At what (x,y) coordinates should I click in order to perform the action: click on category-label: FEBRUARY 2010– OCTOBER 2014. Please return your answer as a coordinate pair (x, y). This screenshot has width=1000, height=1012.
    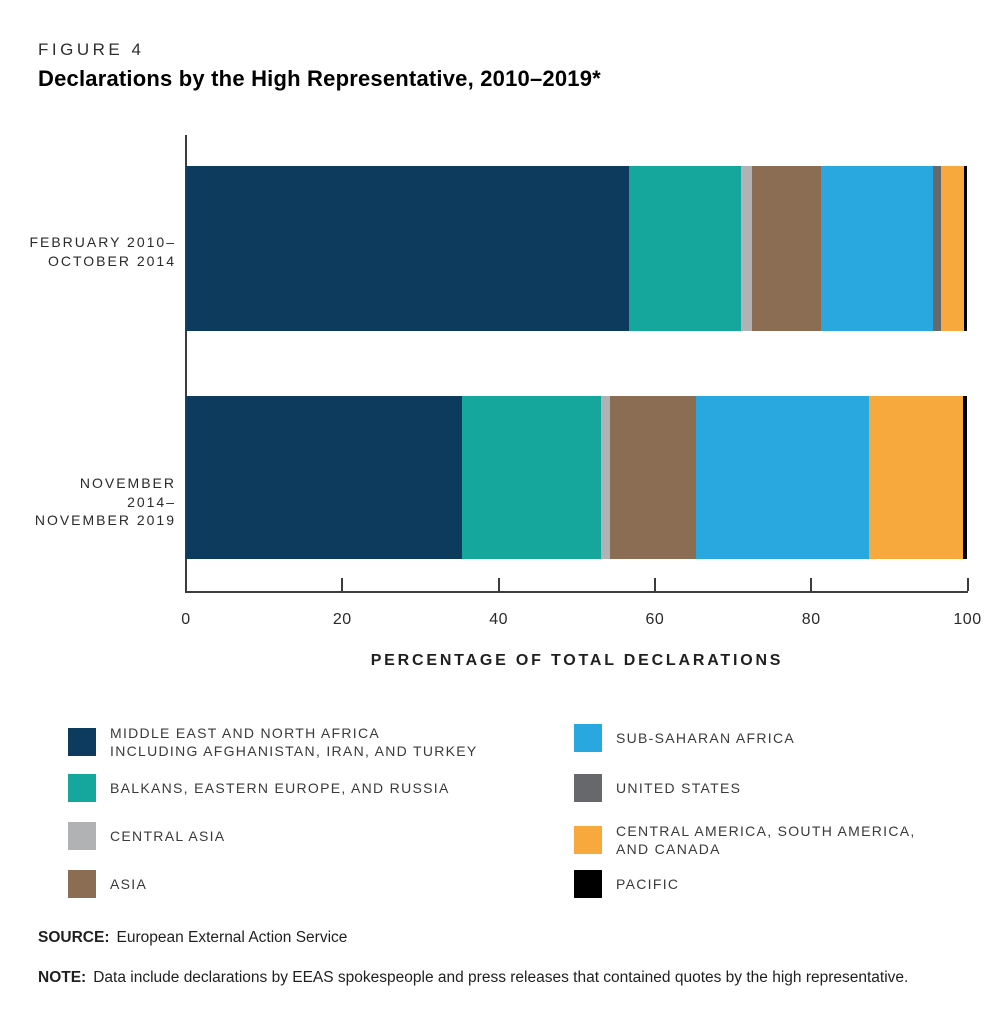
    Looking at the image, I should click on (101, 251).